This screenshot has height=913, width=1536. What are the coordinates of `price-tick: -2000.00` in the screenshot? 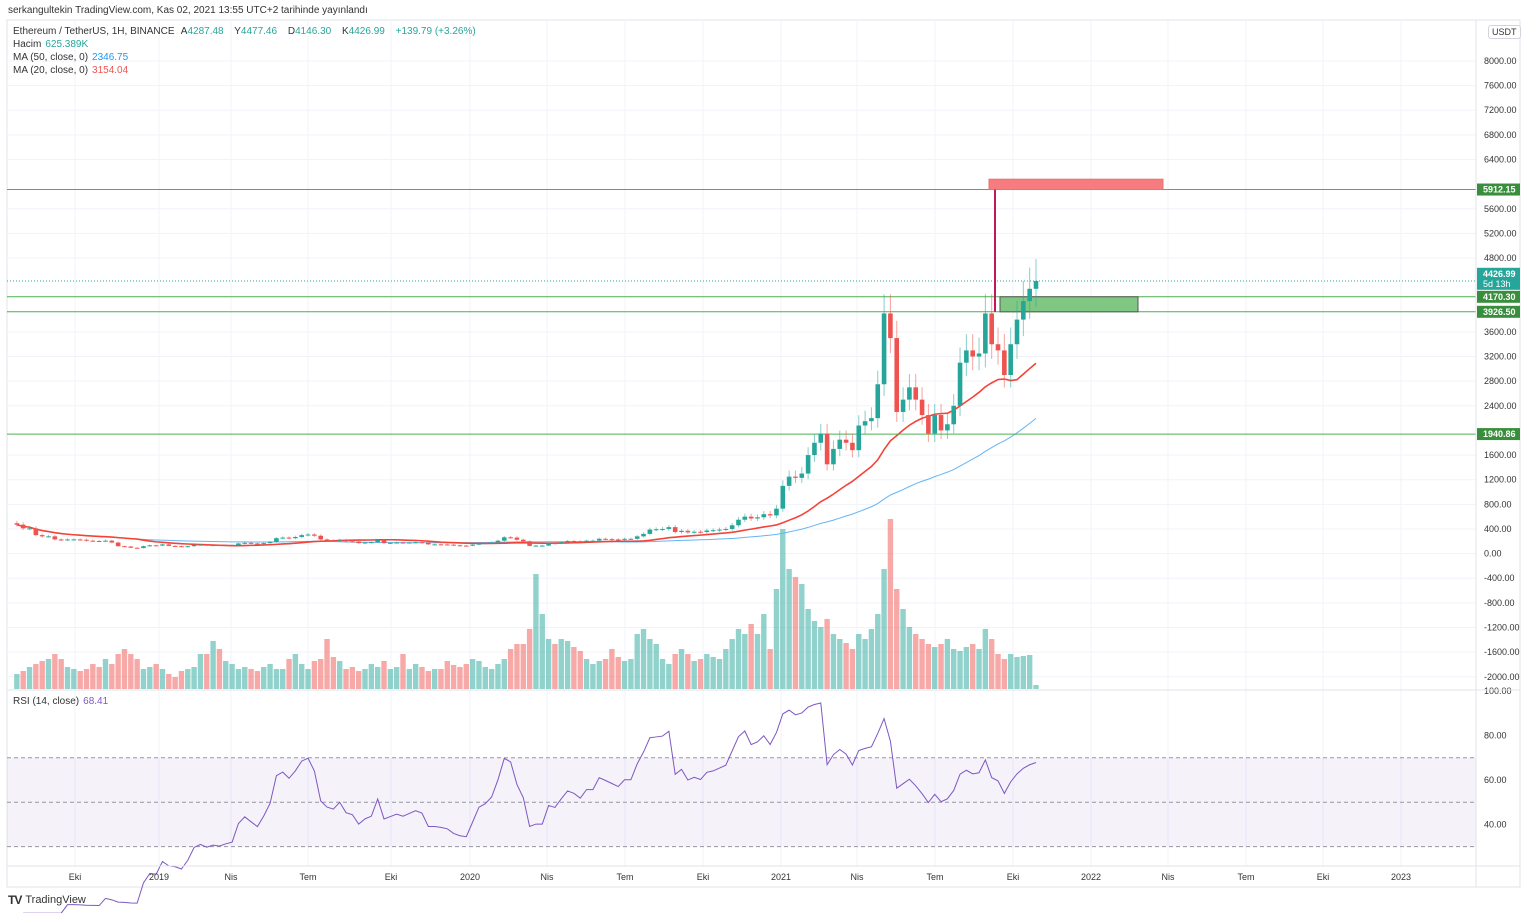 It's located at (1502, 677).